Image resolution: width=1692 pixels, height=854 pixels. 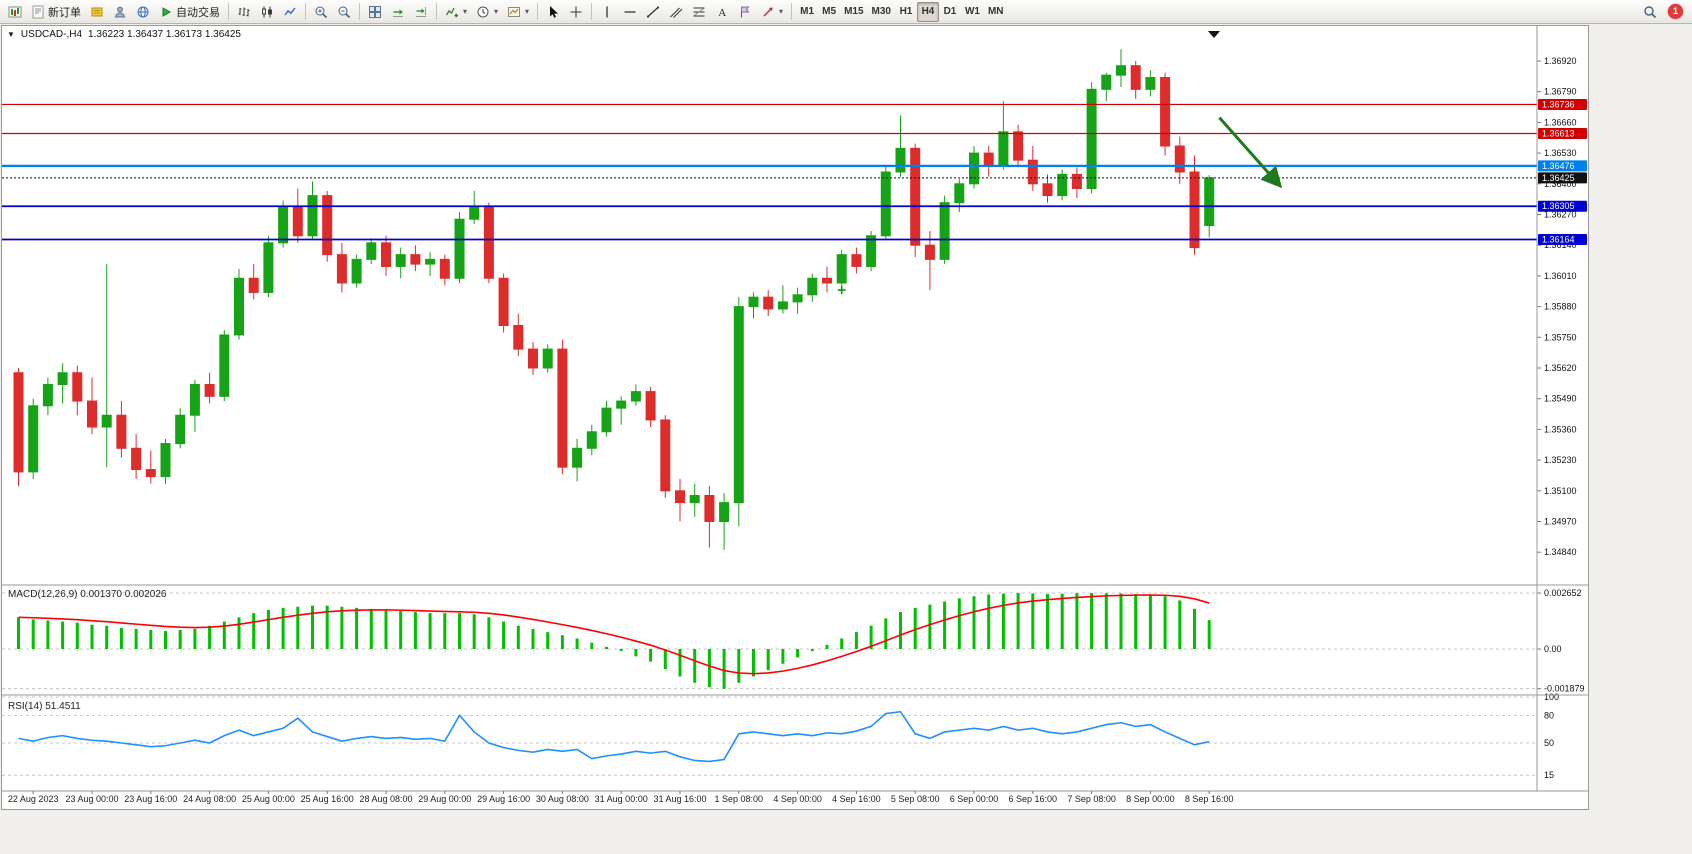 What do you see at coordinates (1250, 152) in the screenshot?
I see `down-arrow-annotation` at bounding box center [1250, 152].